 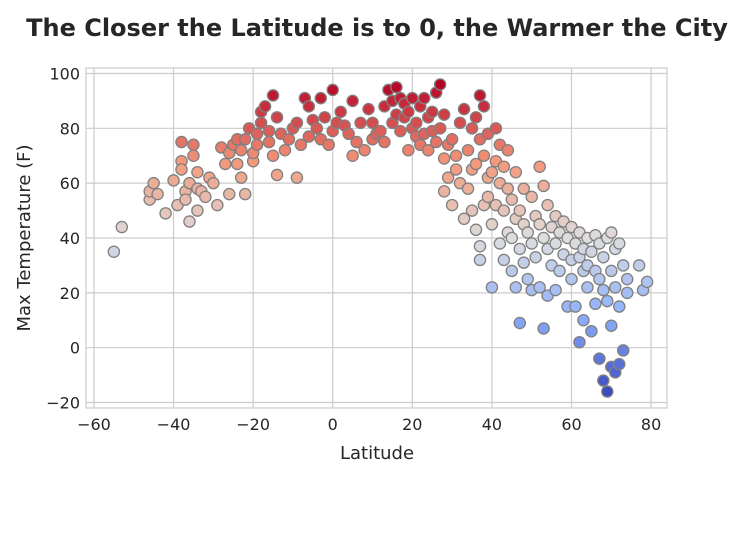 I want to click on x-tick-label: 80, so click(x=651, y=424).